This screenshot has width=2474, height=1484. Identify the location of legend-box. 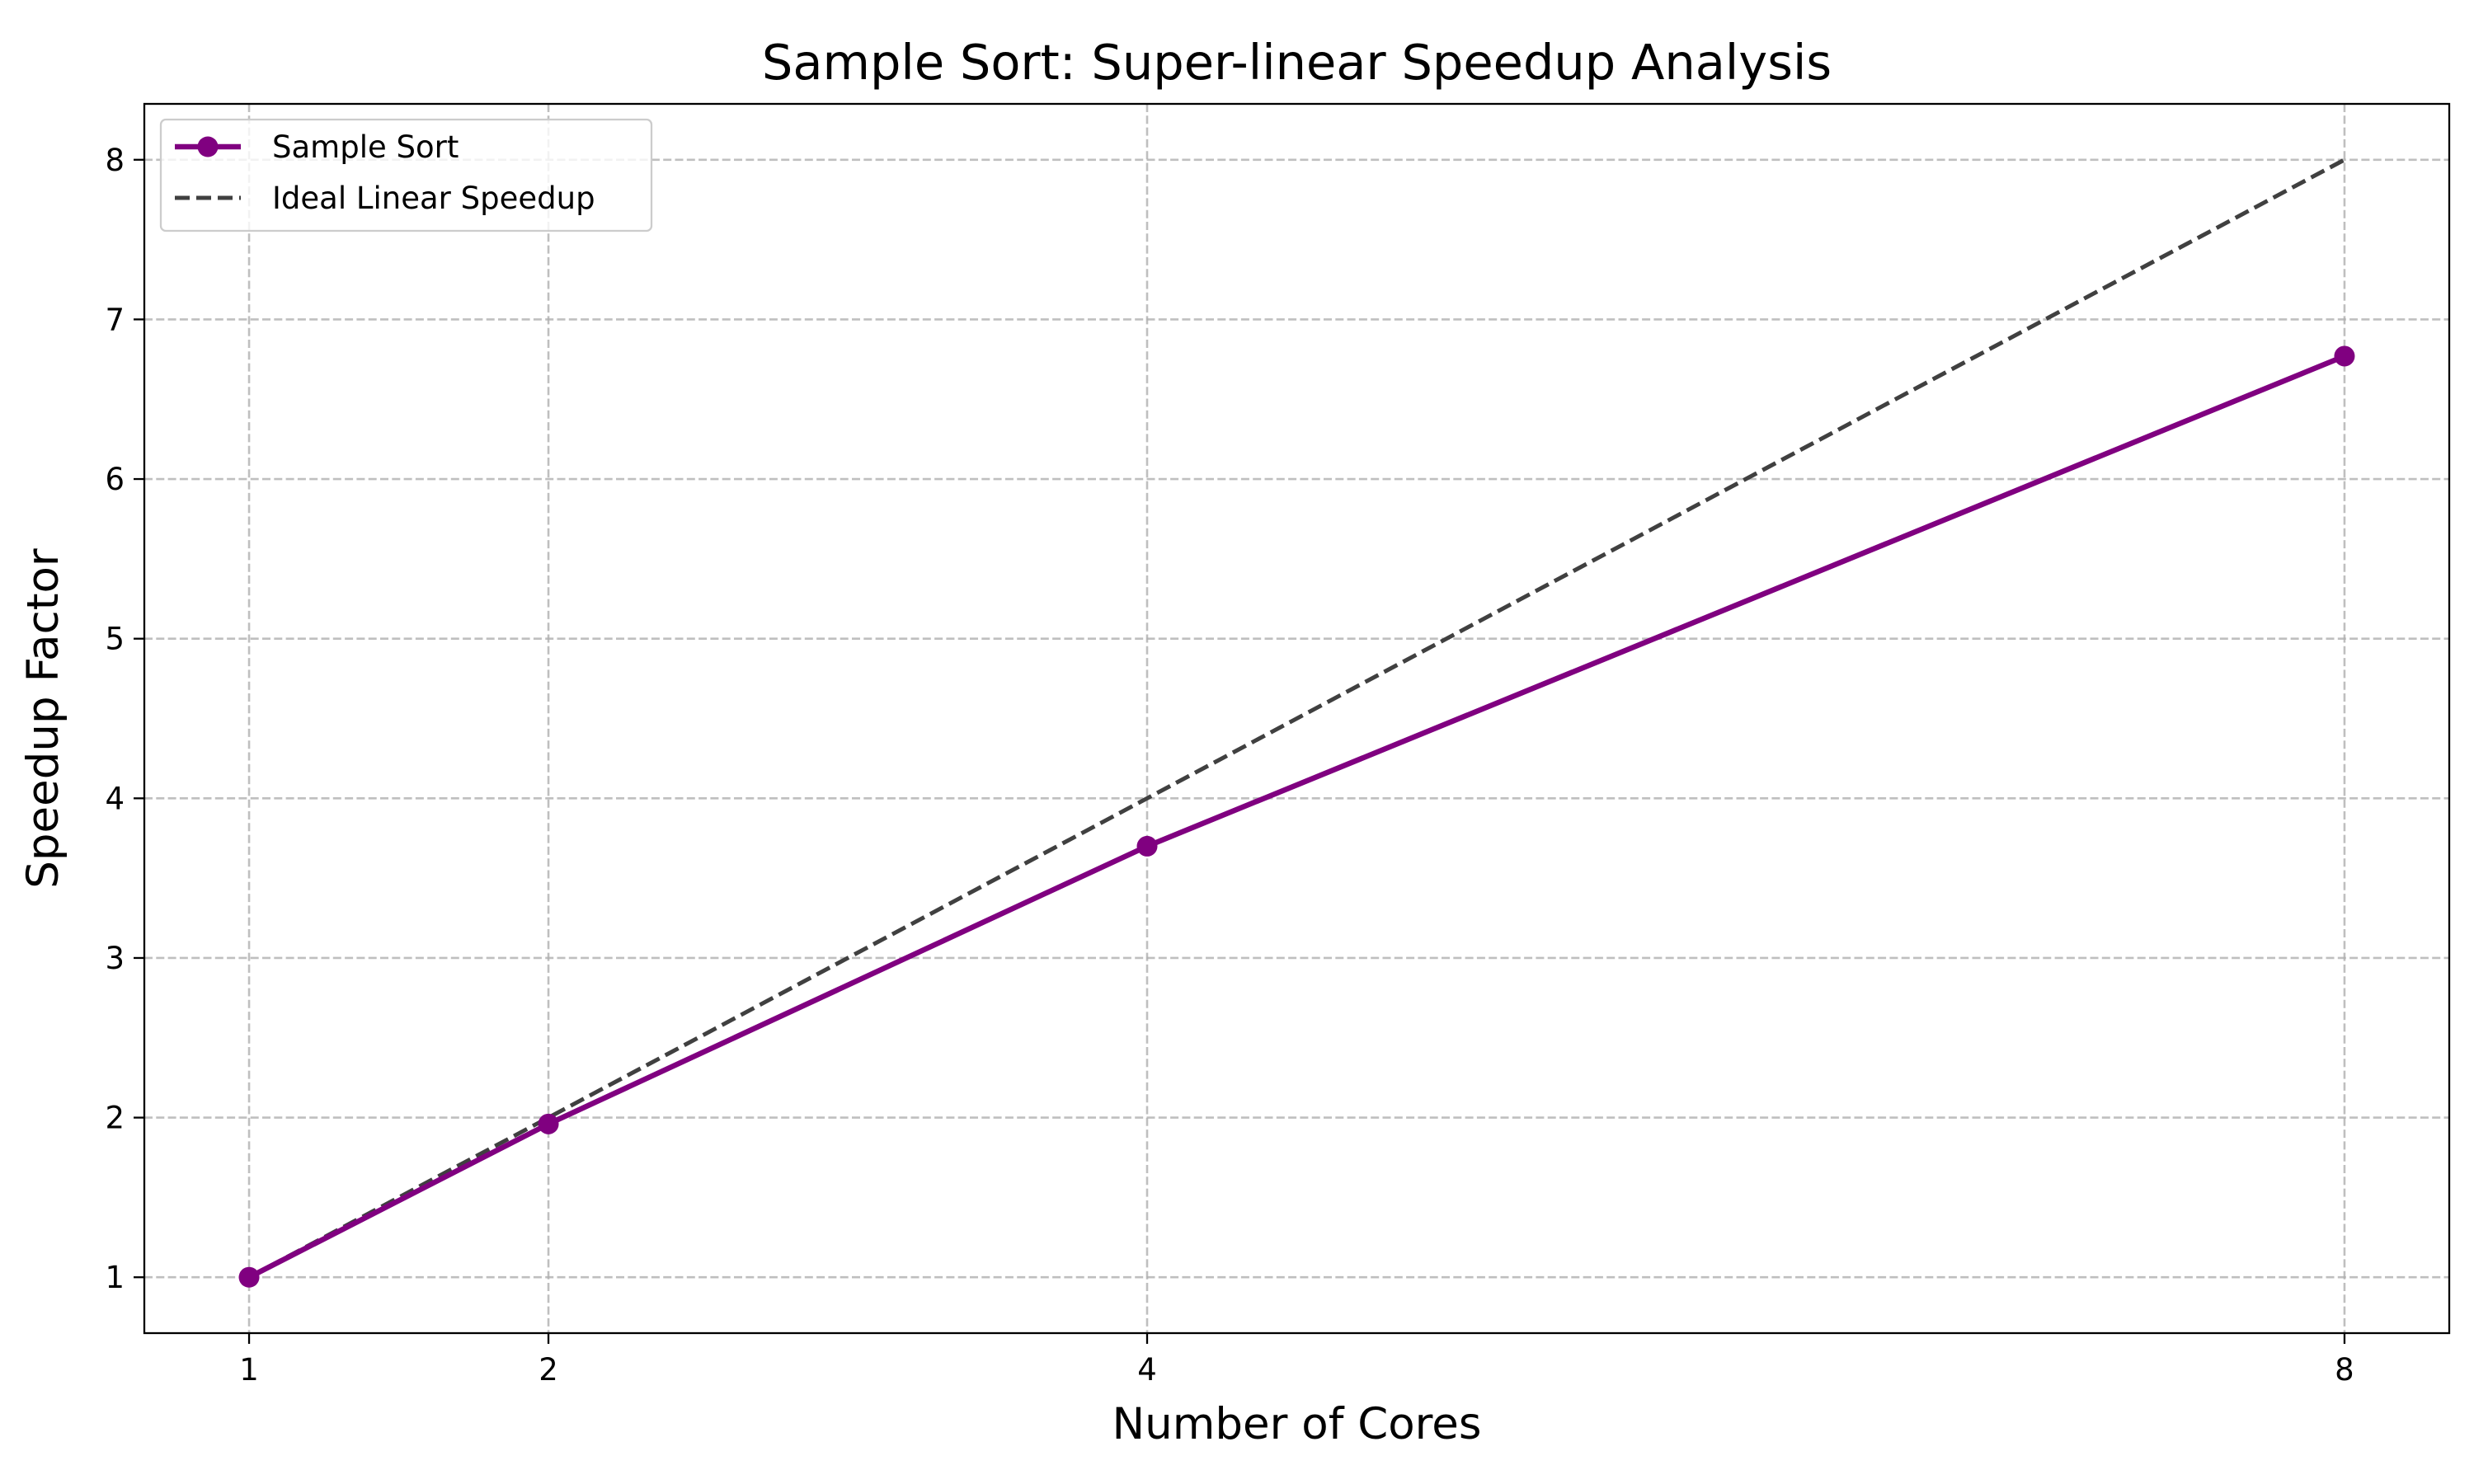
(406, 175).